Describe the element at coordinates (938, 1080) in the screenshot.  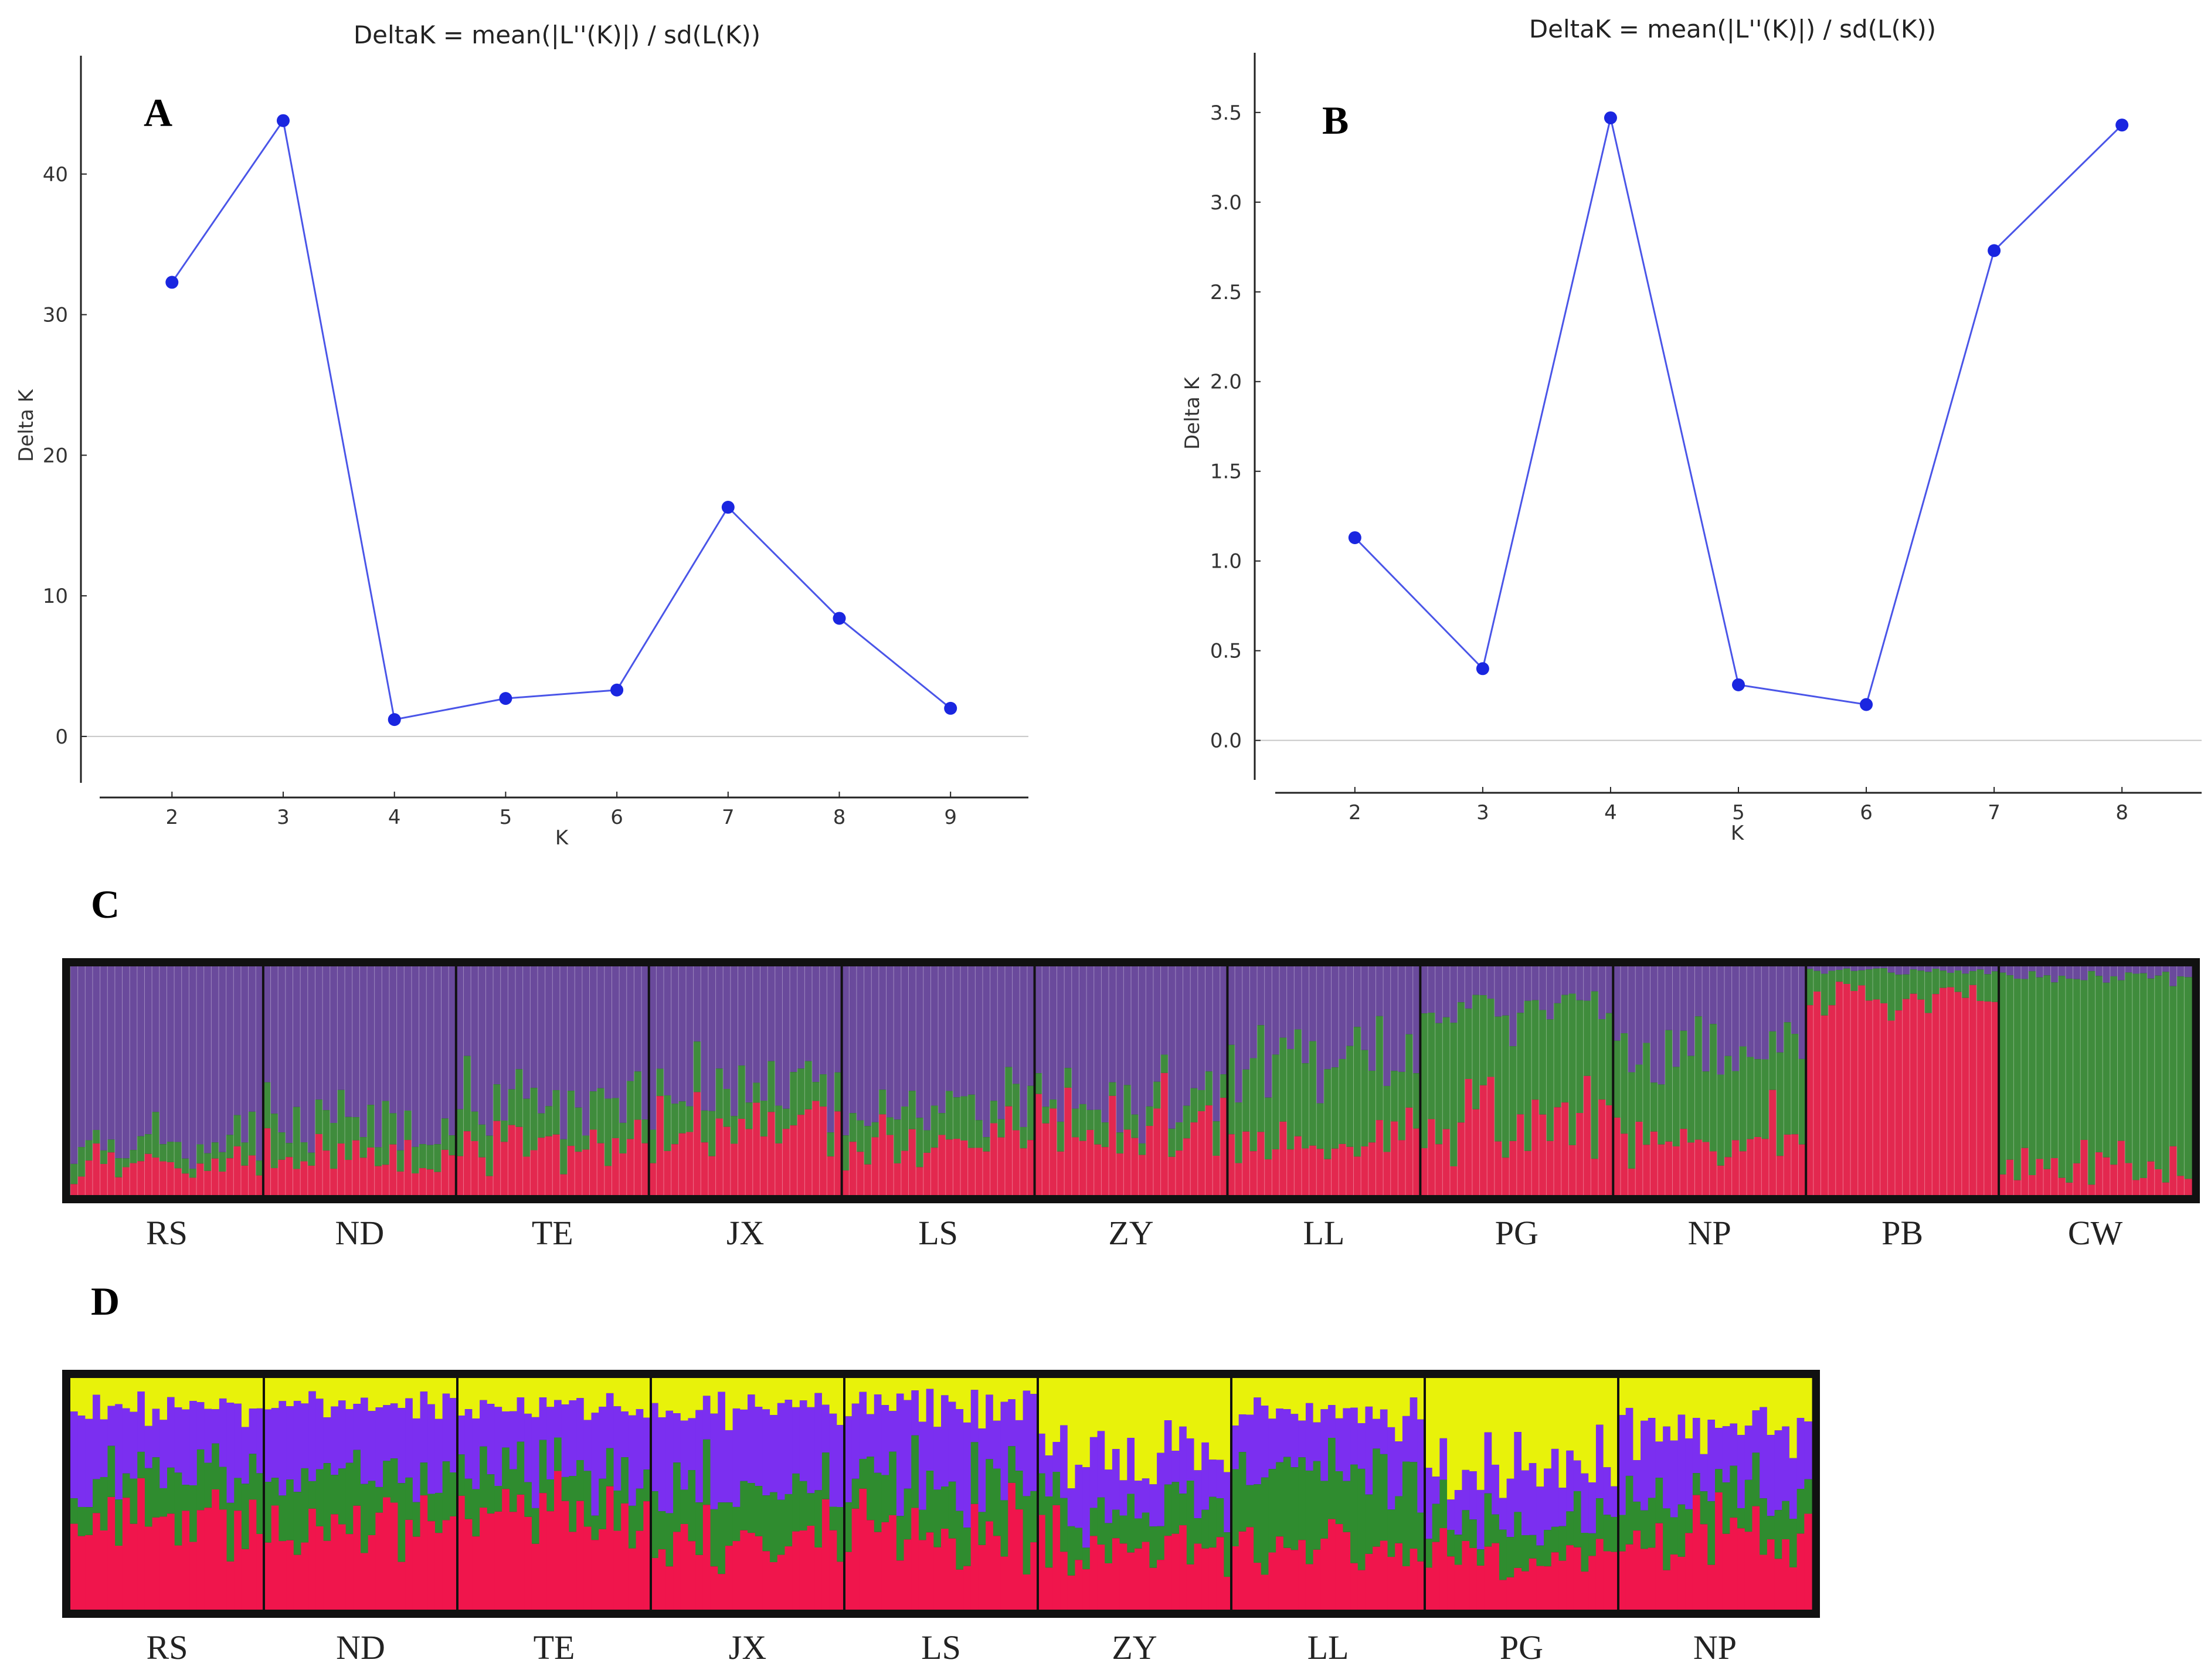
I see `population-ls` at that location.